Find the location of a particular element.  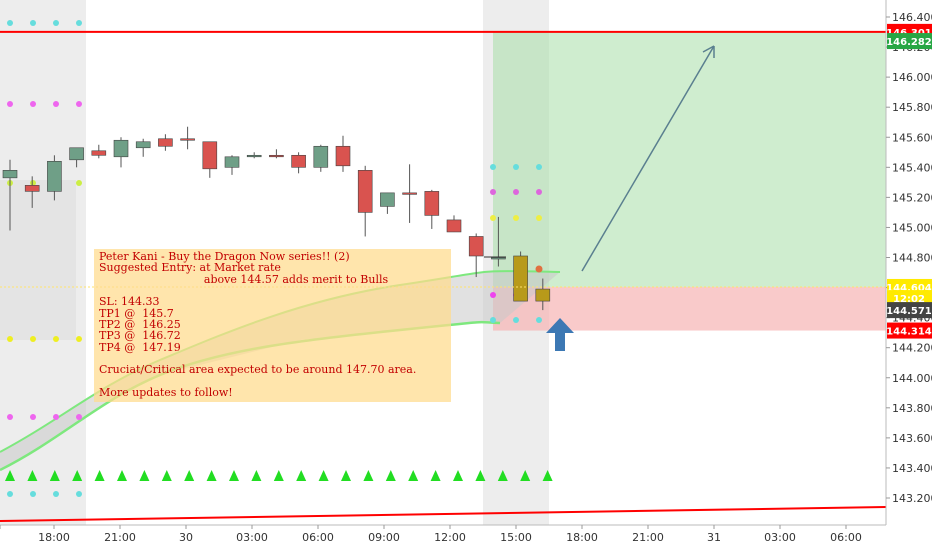

price-badge-label: 146.282 is located at coordinates (909, 42).